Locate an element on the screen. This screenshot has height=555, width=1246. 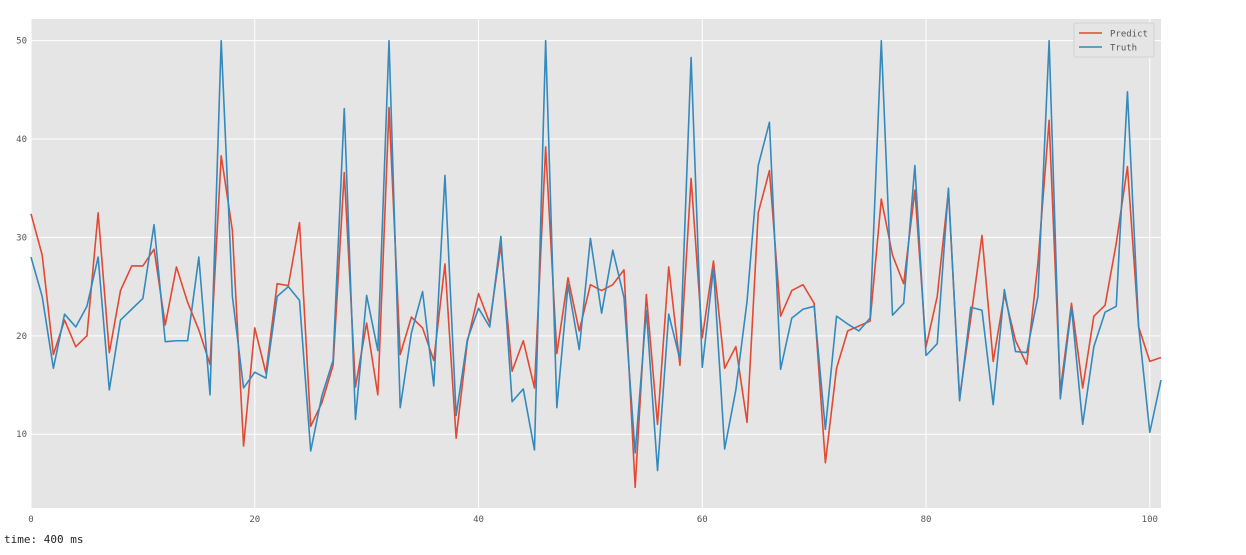
legend-box is located at coordinates (1114, 40).